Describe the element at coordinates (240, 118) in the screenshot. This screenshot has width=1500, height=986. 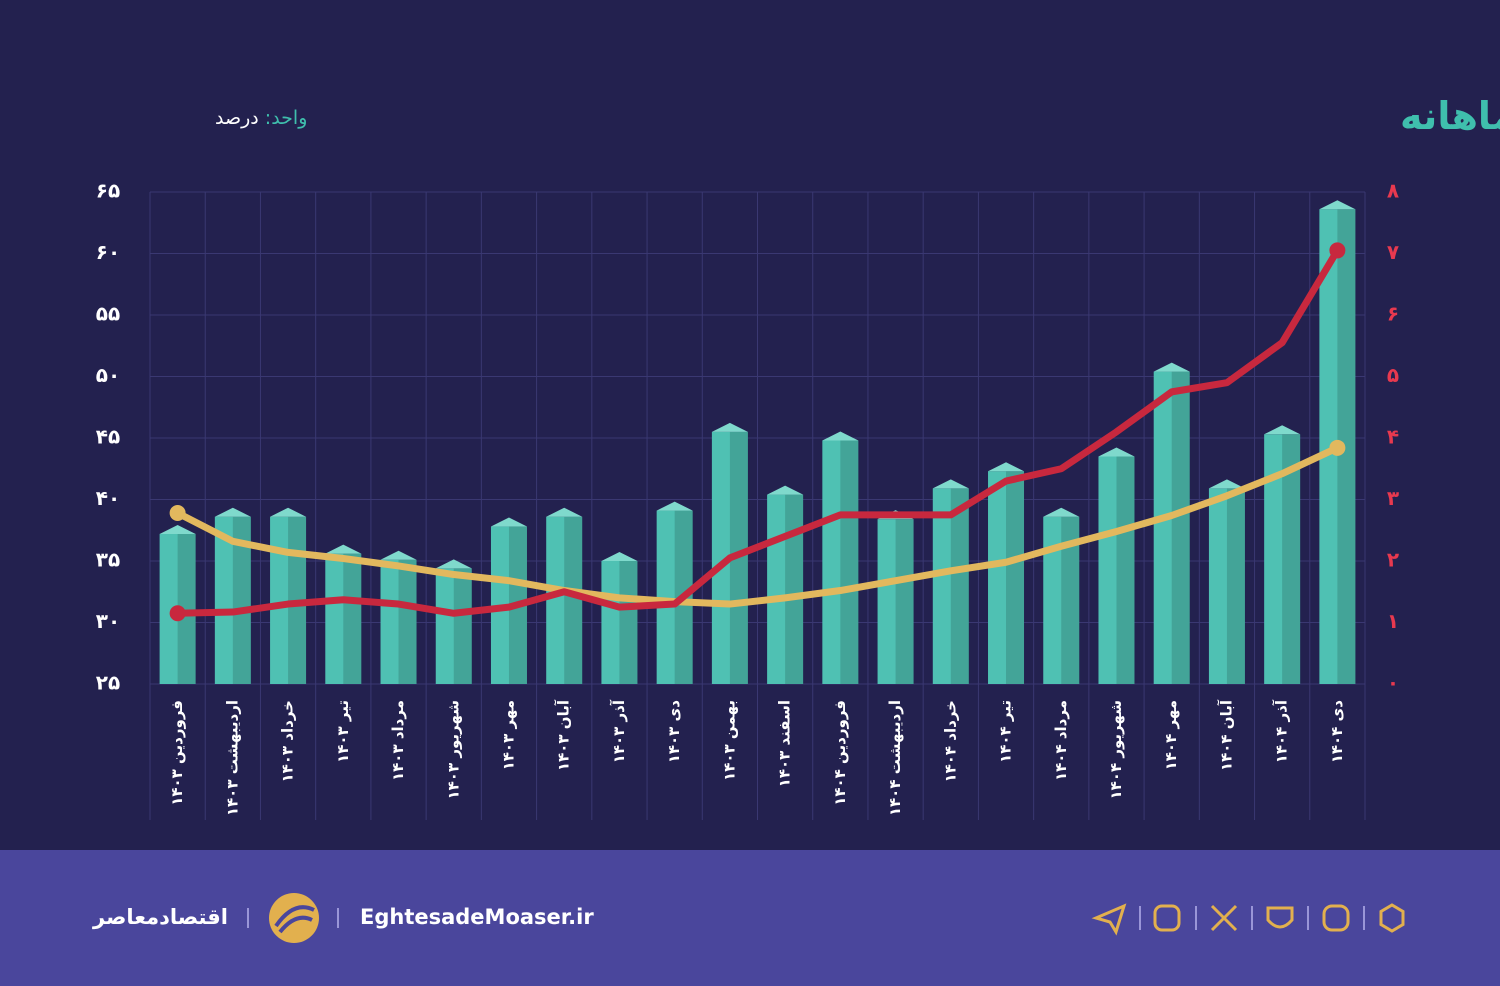
I see `title-part: درصد` at that location.